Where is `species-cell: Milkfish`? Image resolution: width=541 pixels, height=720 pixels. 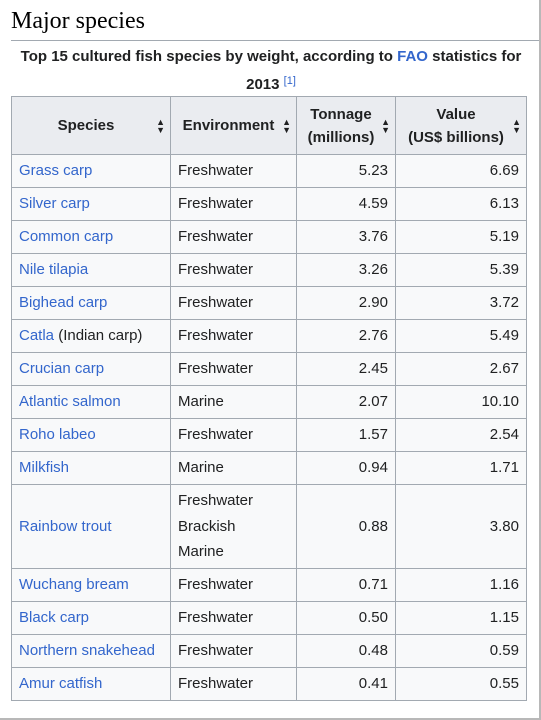 species-cell: Milkfish is located at coordinates (91, 468).